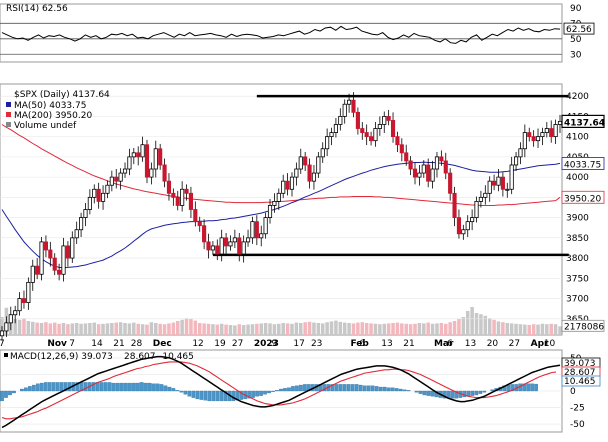  I want to click on rsi-tick-label: 90, so click(576, 9).